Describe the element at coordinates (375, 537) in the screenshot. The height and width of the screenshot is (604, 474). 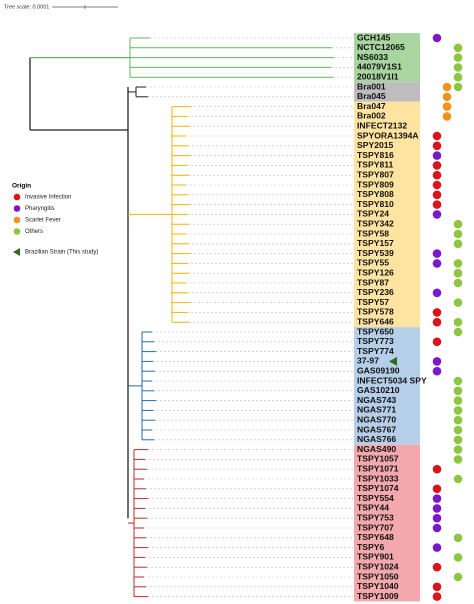
I see `leaf-label: TSPY648` at that location.